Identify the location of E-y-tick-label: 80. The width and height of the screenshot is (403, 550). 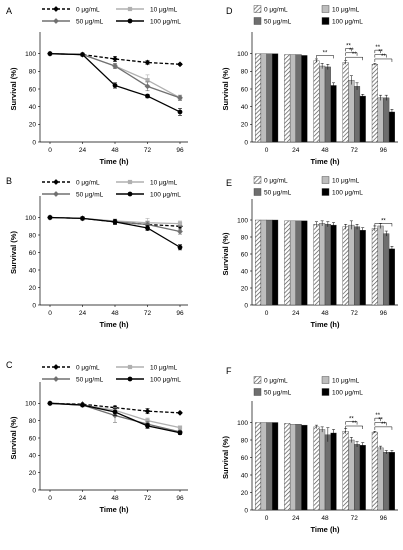
(245, 237).